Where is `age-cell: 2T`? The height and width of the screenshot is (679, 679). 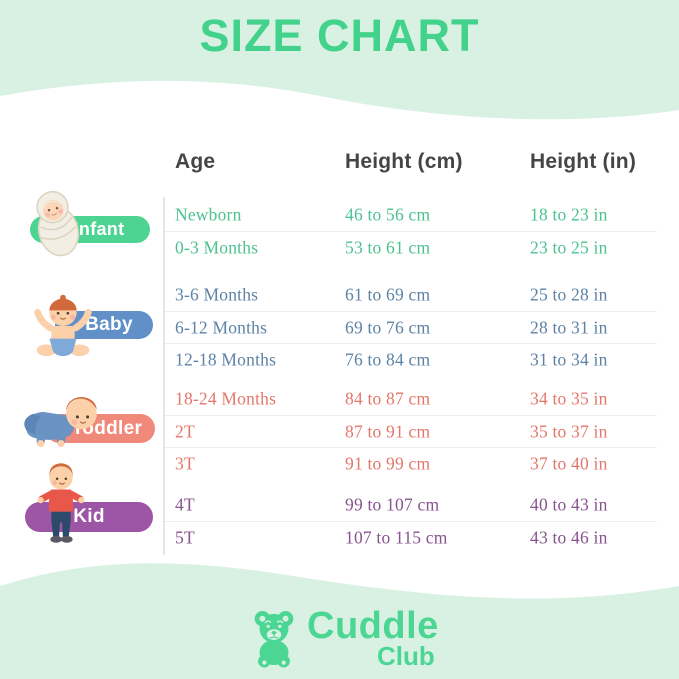
age-cell: 2T is located at coordinates (185, 431).